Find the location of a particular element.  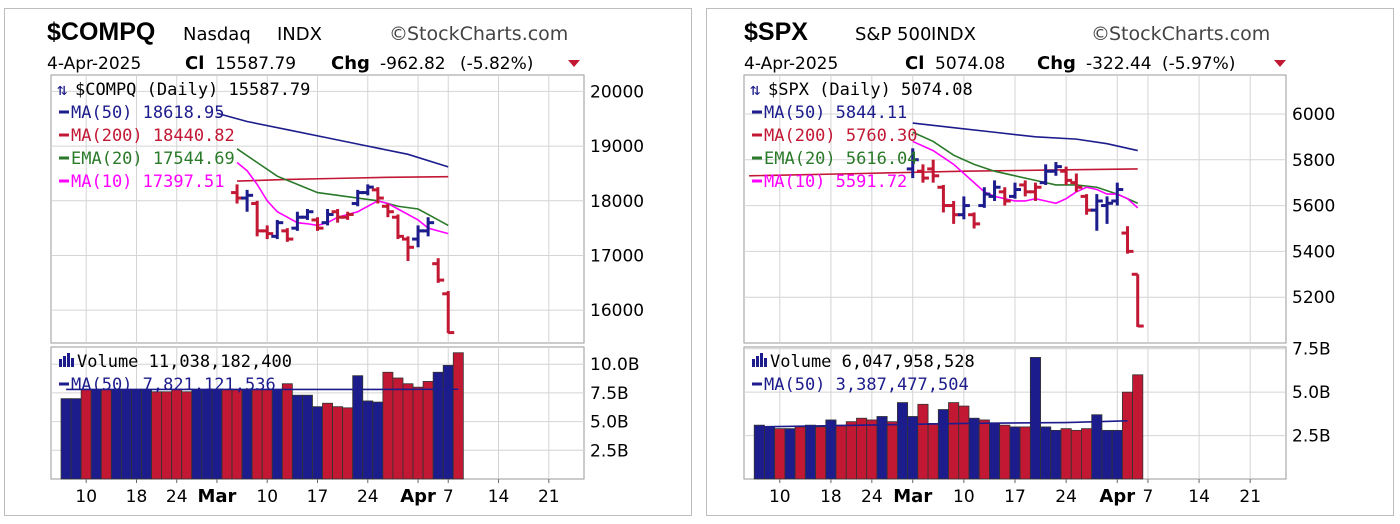

copyright-icon: © is located at coordinates (1100, 34).